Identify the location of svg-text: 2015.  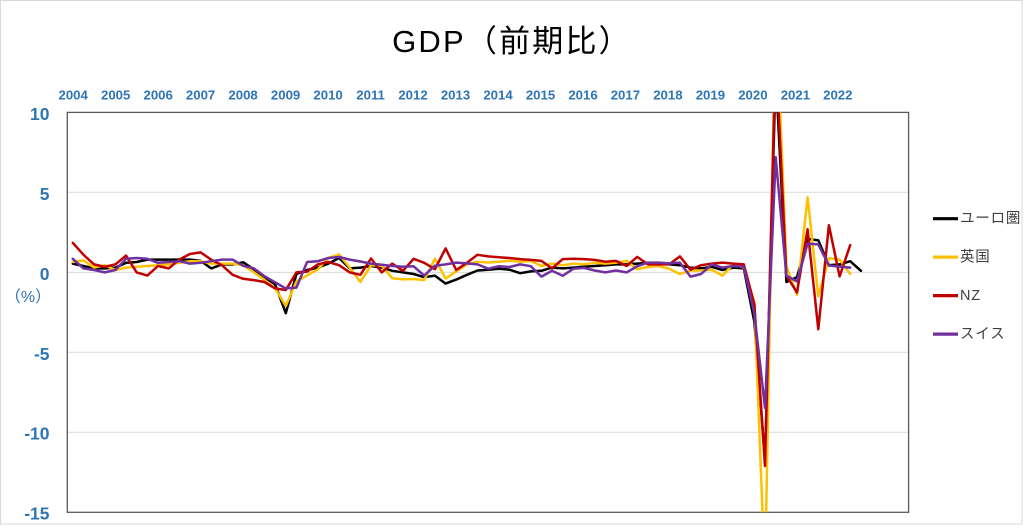
(540, 95).